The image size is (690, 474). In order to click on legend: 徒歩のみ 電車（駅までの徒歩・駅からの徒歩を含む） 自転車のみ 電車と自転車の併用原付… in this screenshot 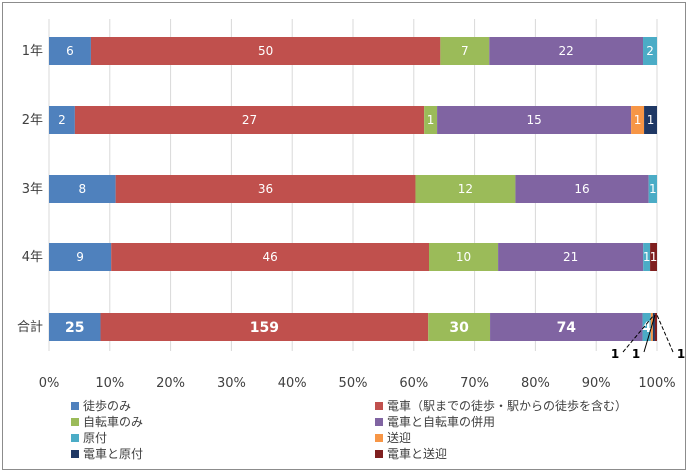, I will do `click(349, 429)`.